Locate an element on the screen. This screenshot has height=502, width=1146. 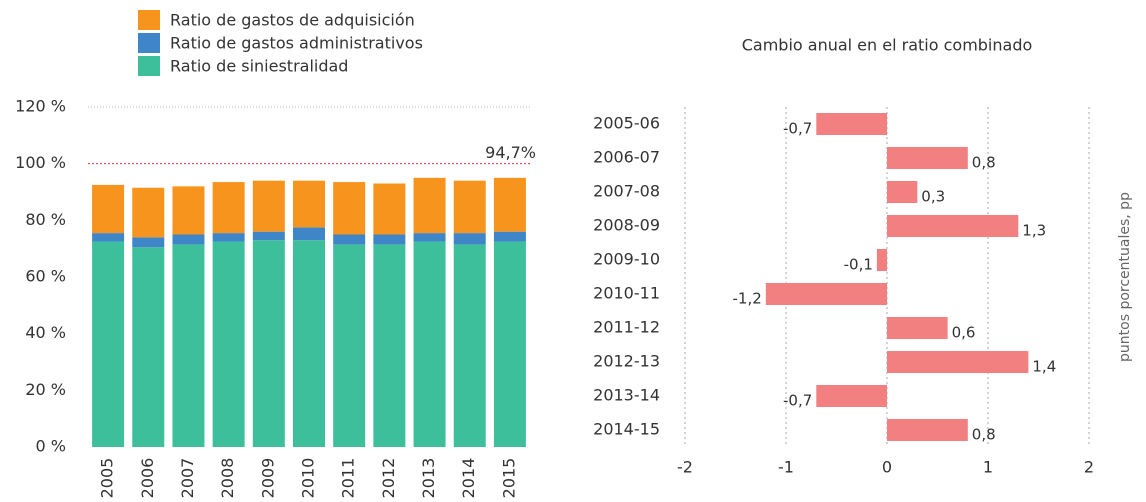
x-tick-label: 0 is located at coordinates (887, 467).